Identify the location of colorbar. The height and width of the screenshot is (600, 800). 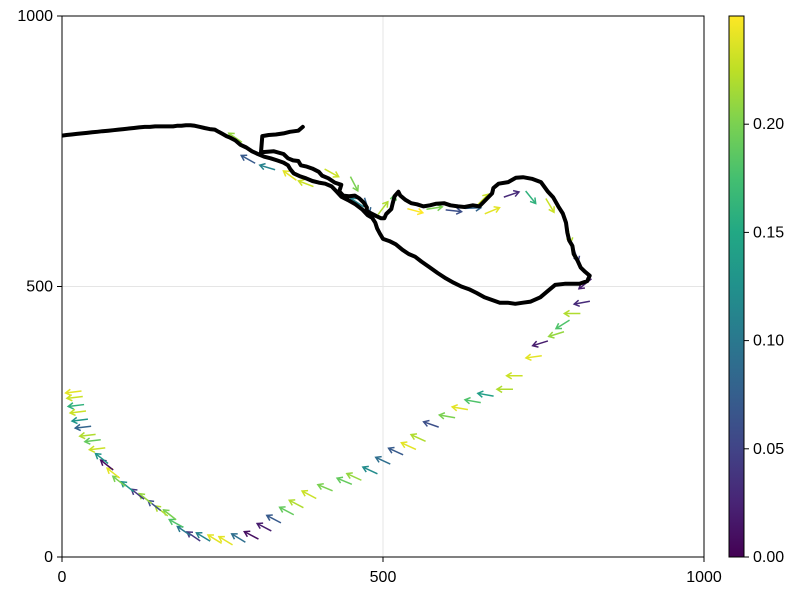
(736, 286).